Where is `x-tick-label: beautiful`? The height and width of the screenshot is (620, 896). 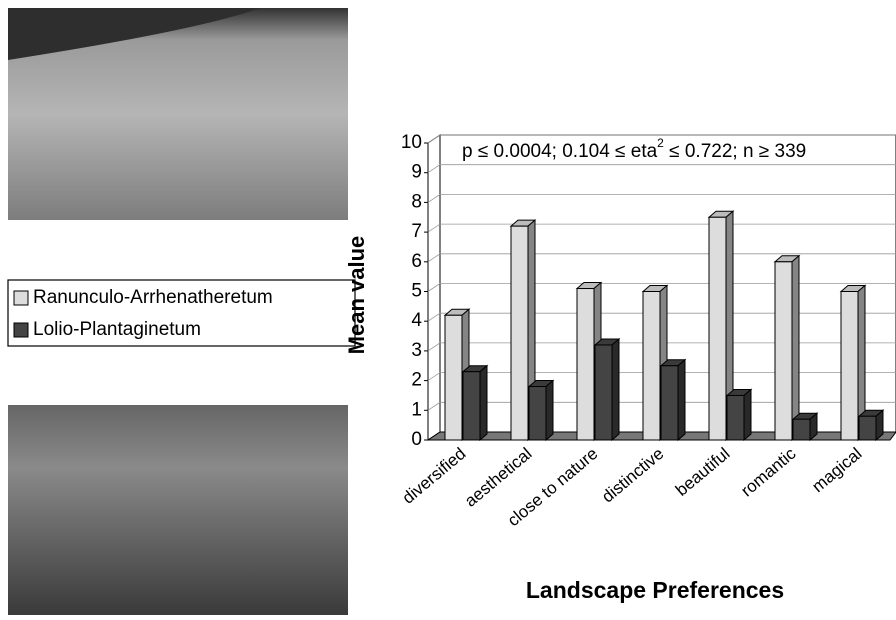 x-tick-label: beautiful is located at coordinates (702, 472).